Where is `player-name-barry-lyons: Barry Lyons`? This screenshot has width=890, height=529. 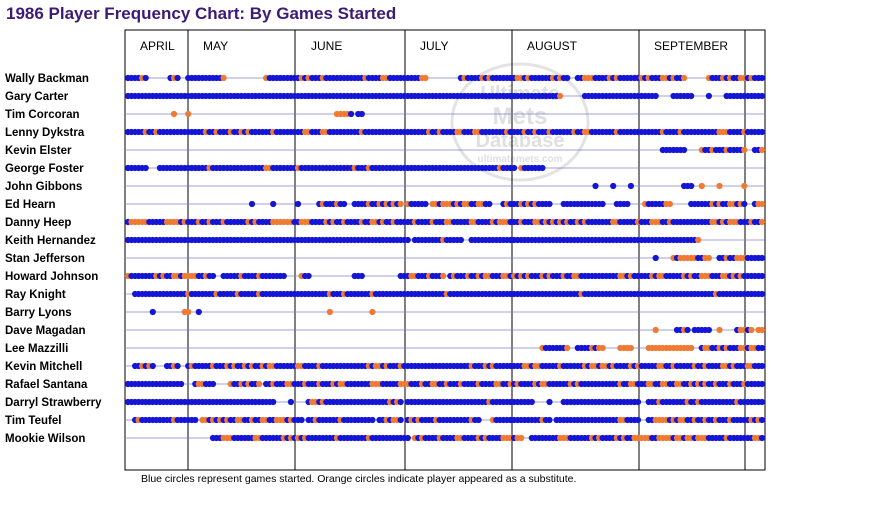 player-name-barry-lyons: Barry Lyons is located at coordinates (38, 313).